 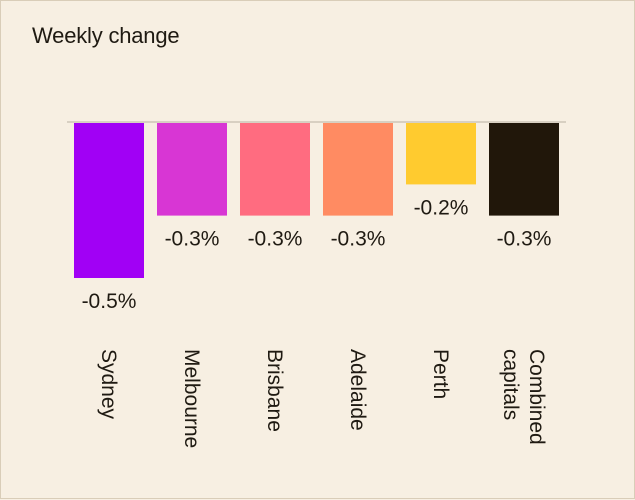 What do you see at coordinates (109, 301) in the screenshot?
I see `value-label: -0.5%` at bounding box center [109, 301].